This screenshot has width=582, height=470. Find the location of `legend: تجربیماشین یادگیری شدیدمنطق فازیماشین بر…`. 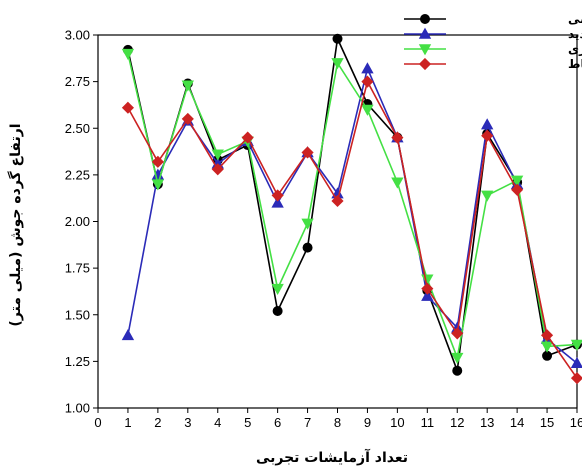

legend: تجربیماشین یادگیری شدیدمنطق فازیماشین بر… is located at coordinates (493, 41).